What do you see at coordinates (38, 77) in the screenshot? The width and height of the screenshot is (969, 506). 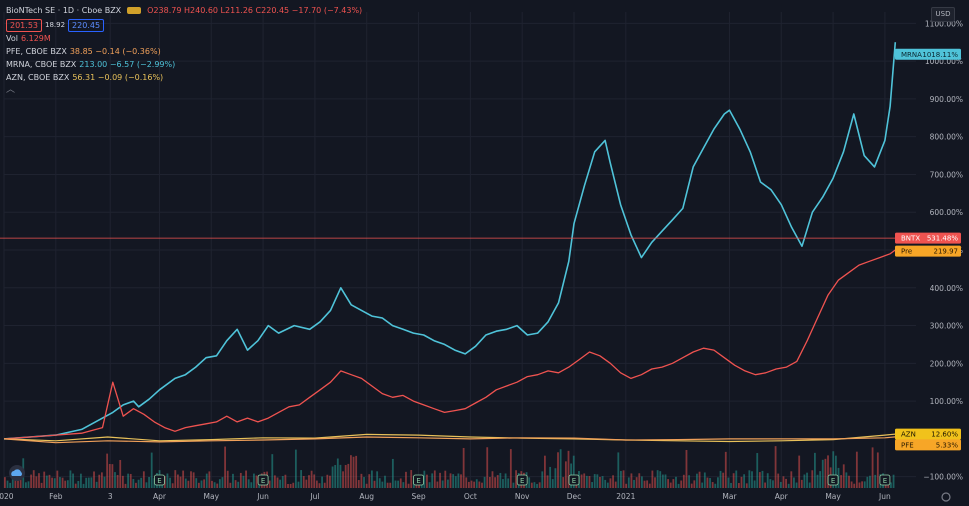 I see `legend-azn-label: AZN, CBOE BZX` at bounding box center [38, 77].